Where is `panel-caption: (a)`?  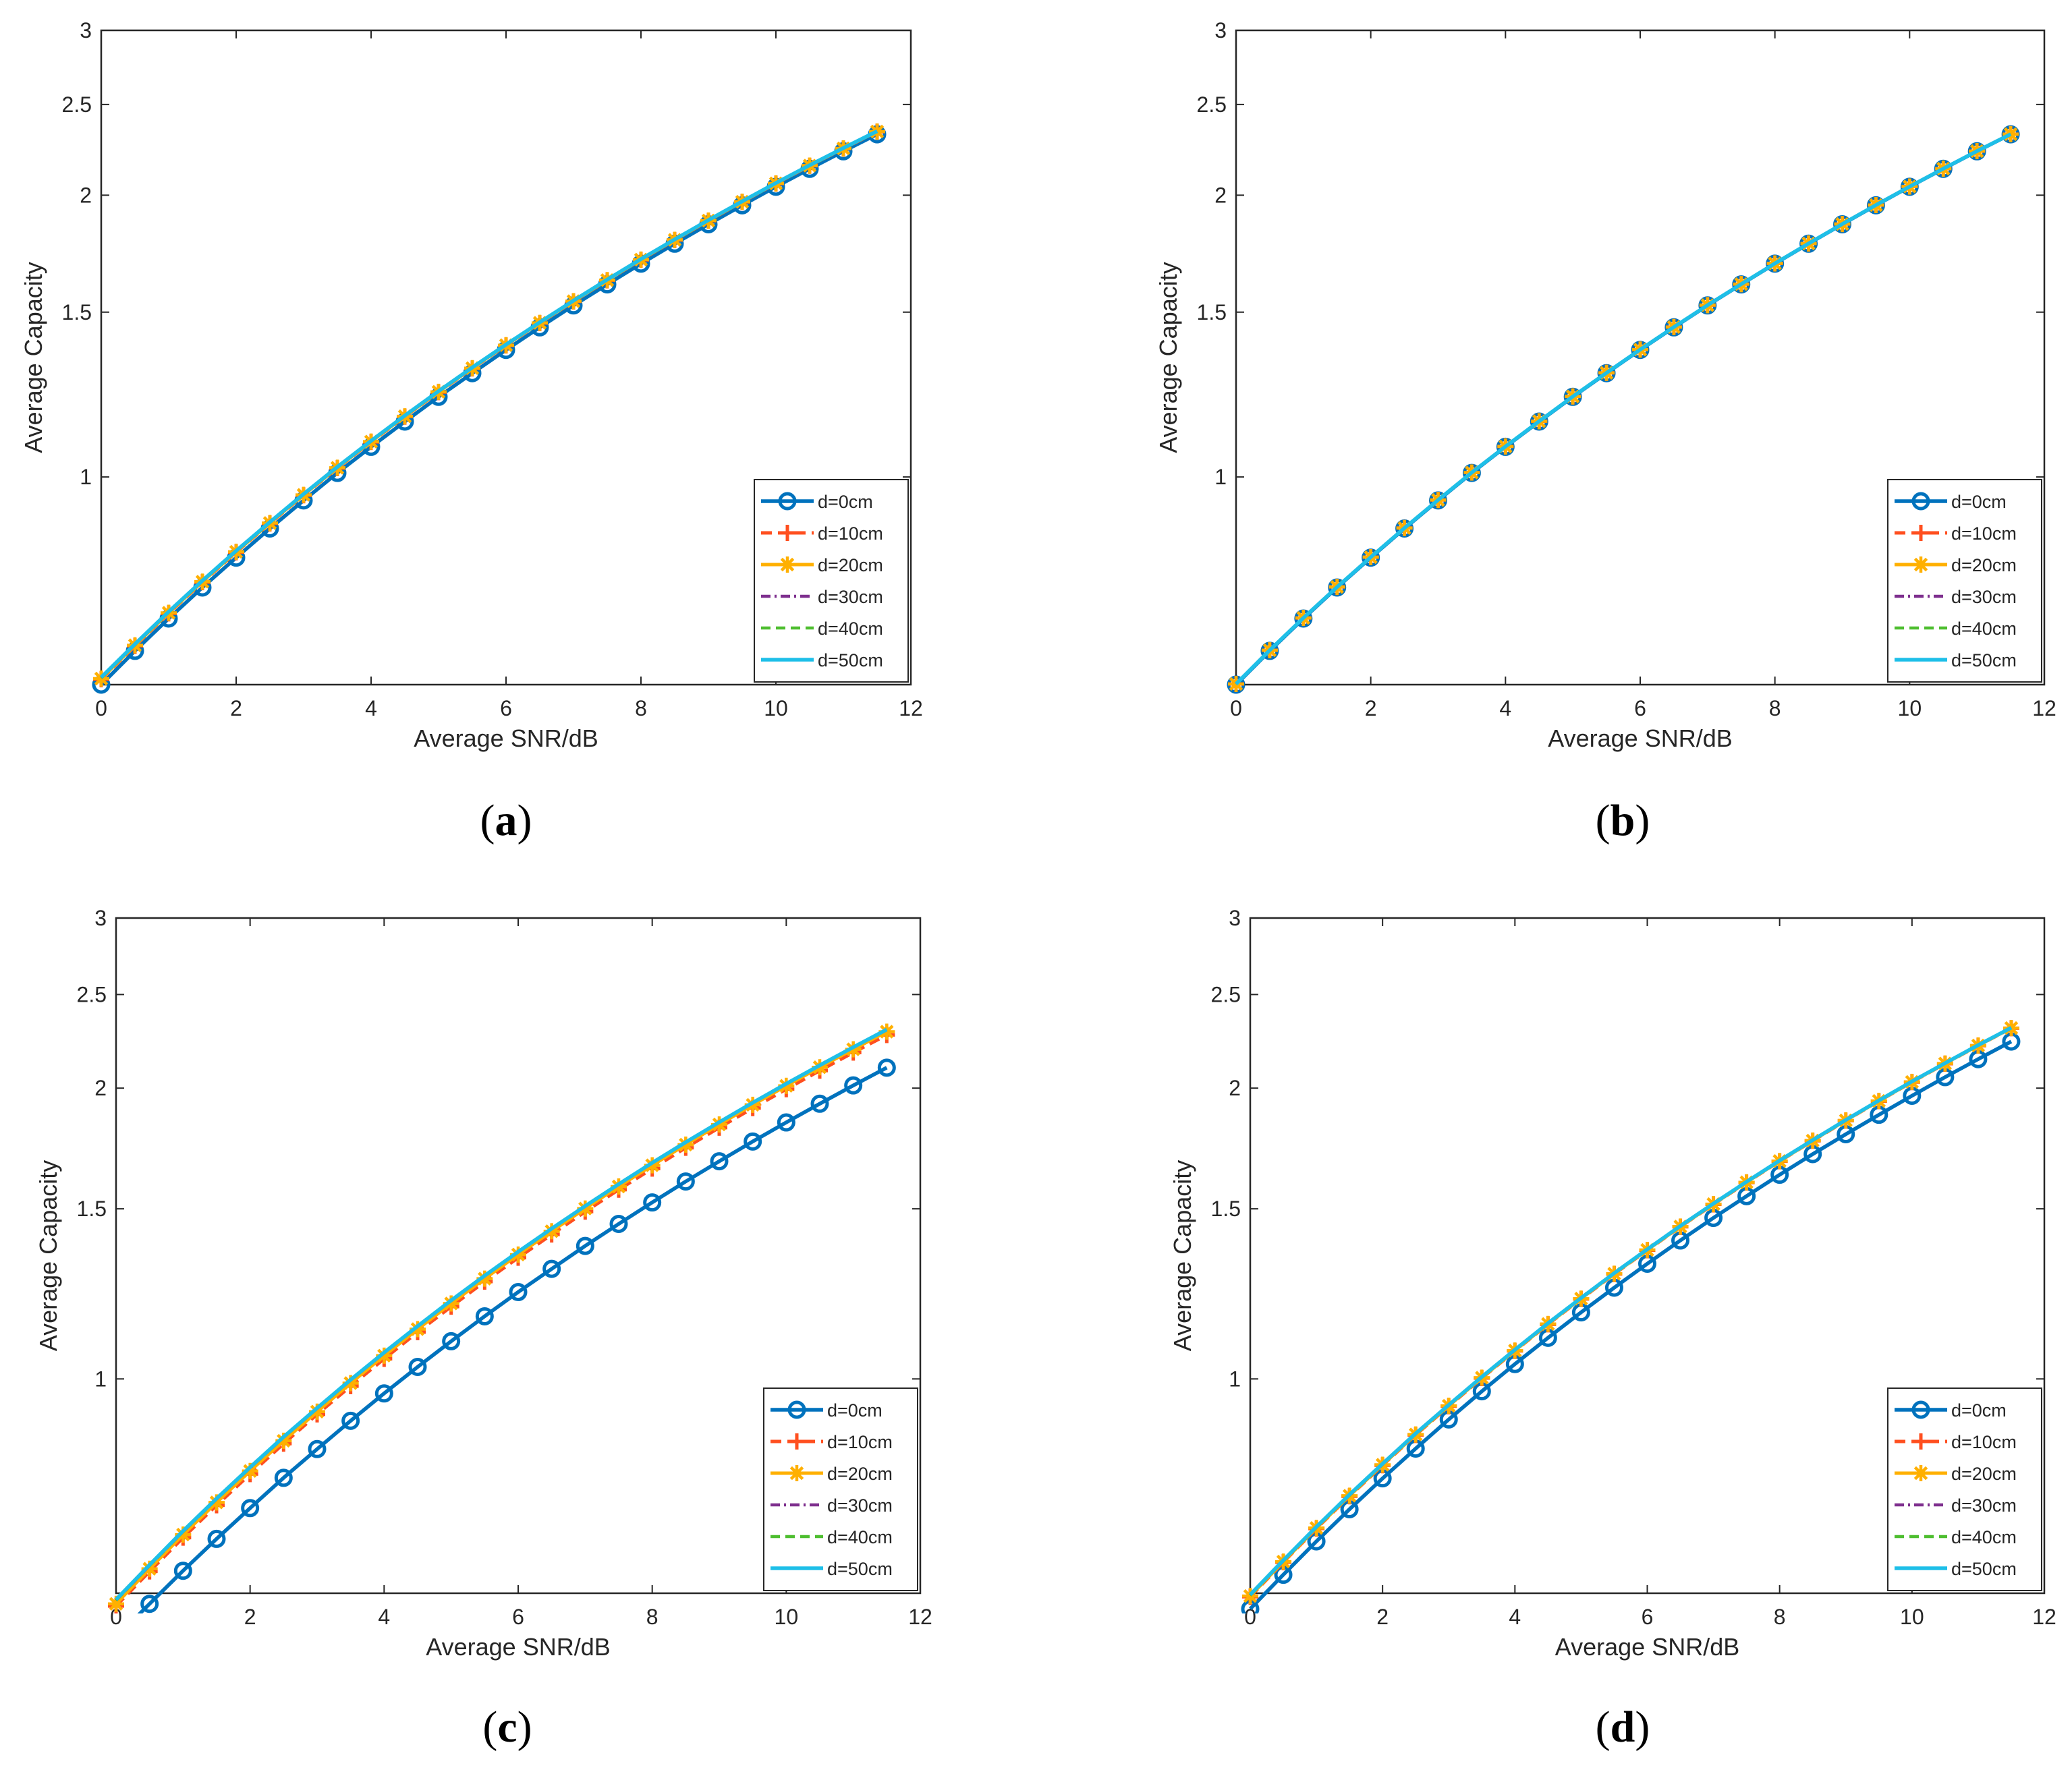
panel-caption: (a) is located at coordinates (506, 821).